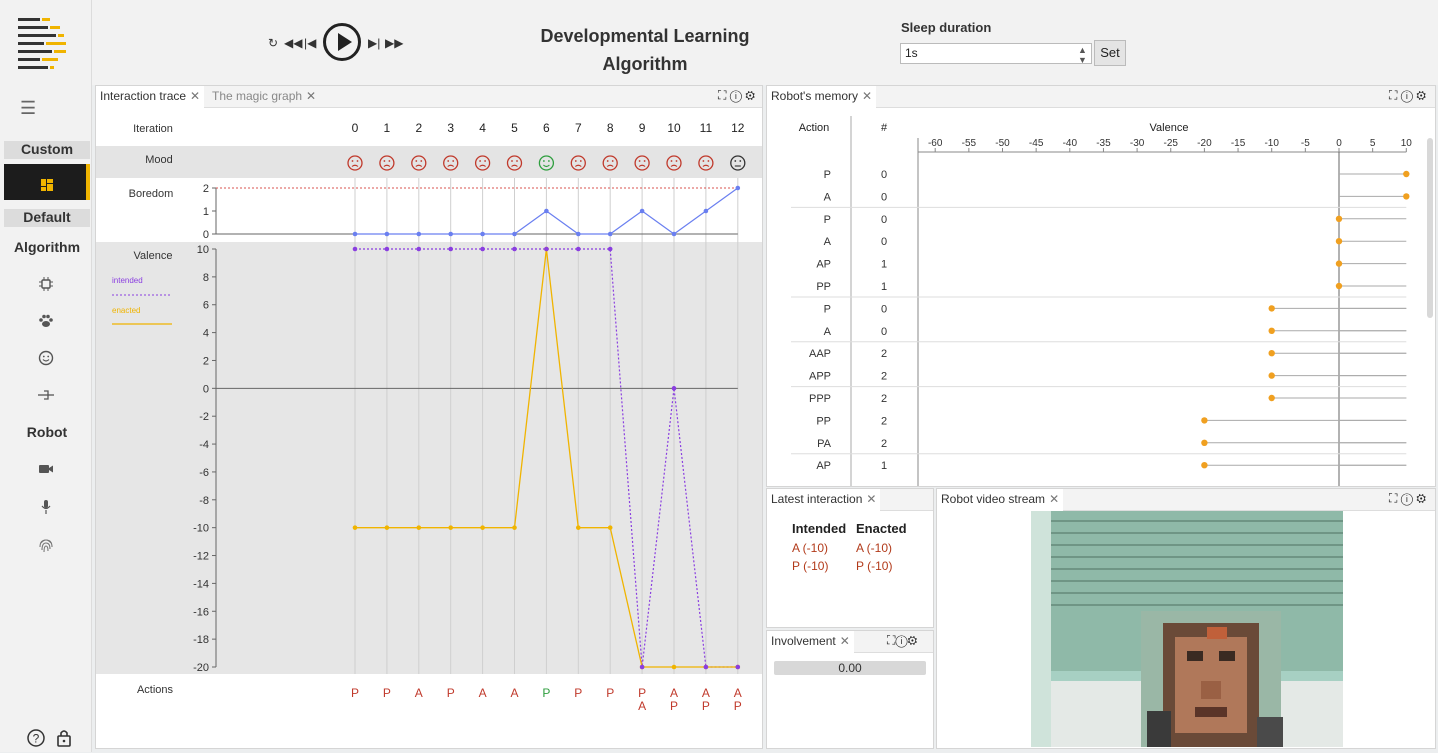  I want to click on iteration-number: 0, so click(355, 128).